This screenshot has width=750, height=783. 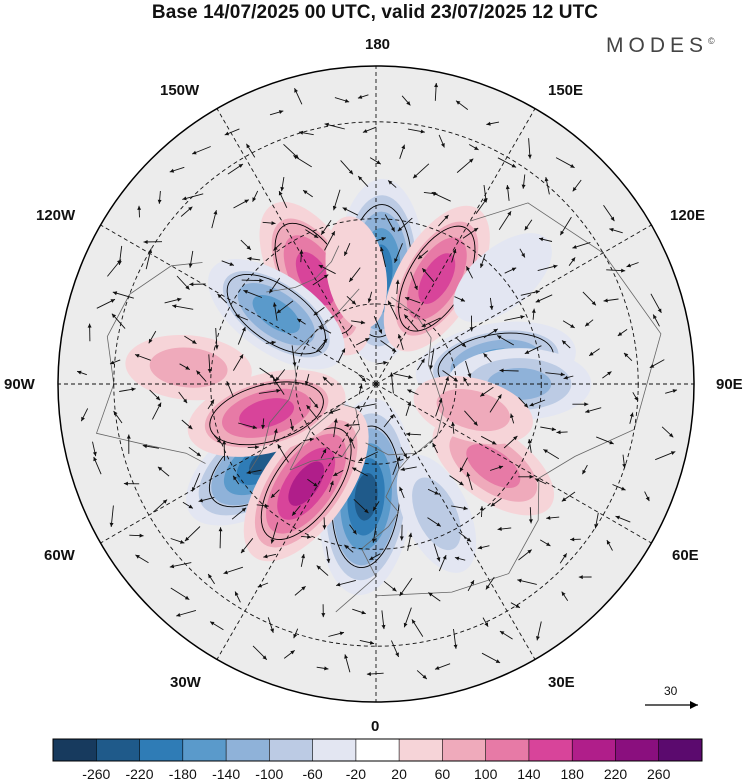 I want to click on reference-arrow-head, so click(x=694, y=705).